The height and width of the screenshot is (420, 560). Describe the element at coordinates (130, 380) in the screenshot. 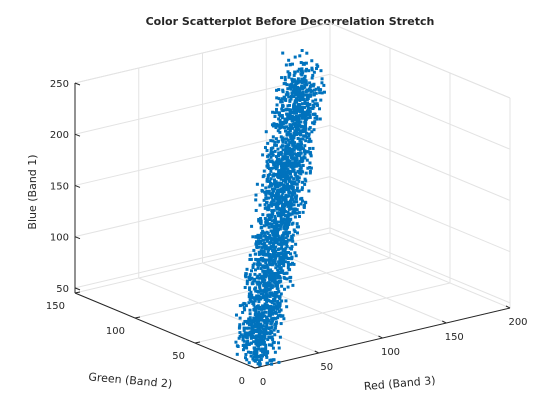

I see `y-axis-label: Green (Band 2)` at that location.